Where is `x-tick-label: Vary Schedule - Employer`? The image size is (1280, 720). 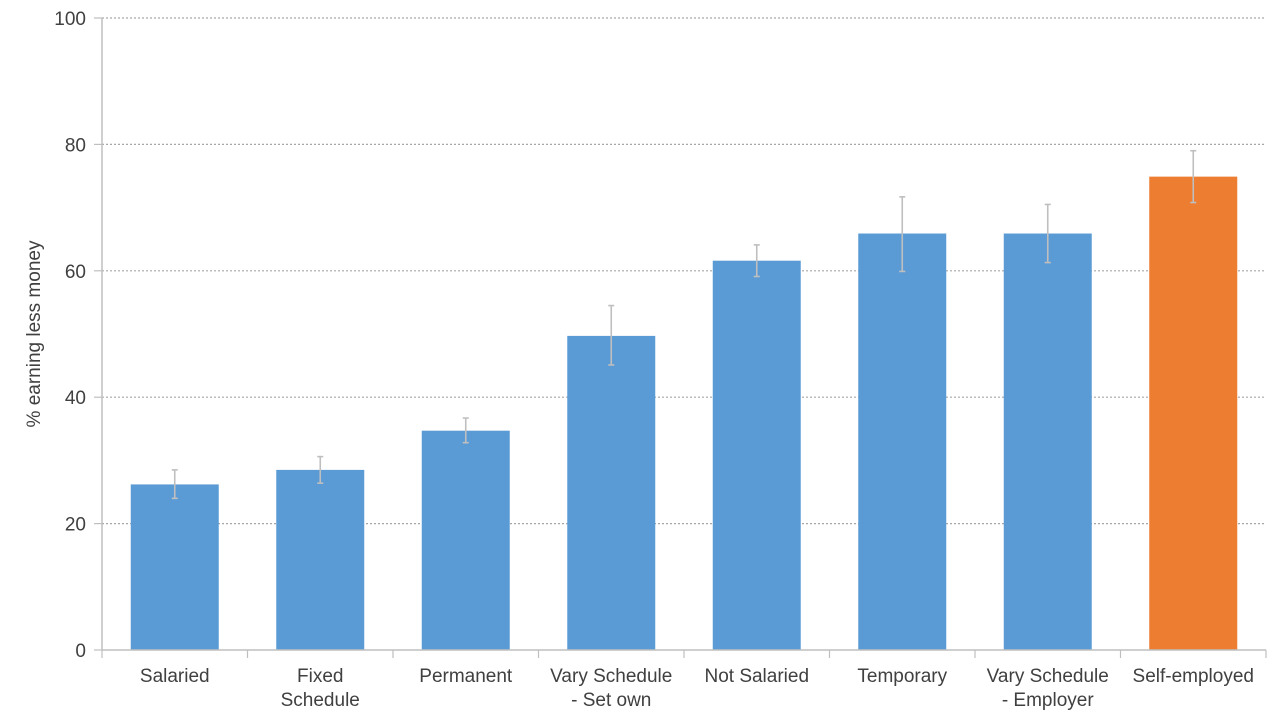
x-tick-label: Vary Schedule - Employer is located at coordinates (1048, 688).